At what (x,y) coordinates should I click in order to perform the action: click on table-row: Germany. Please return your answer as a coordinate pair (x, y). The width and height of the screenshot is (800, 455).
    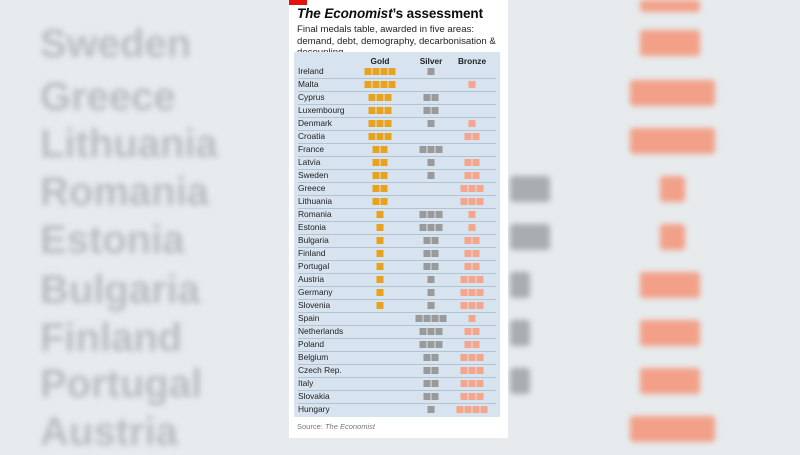
    Looking at the image, I should click on (397, 292).